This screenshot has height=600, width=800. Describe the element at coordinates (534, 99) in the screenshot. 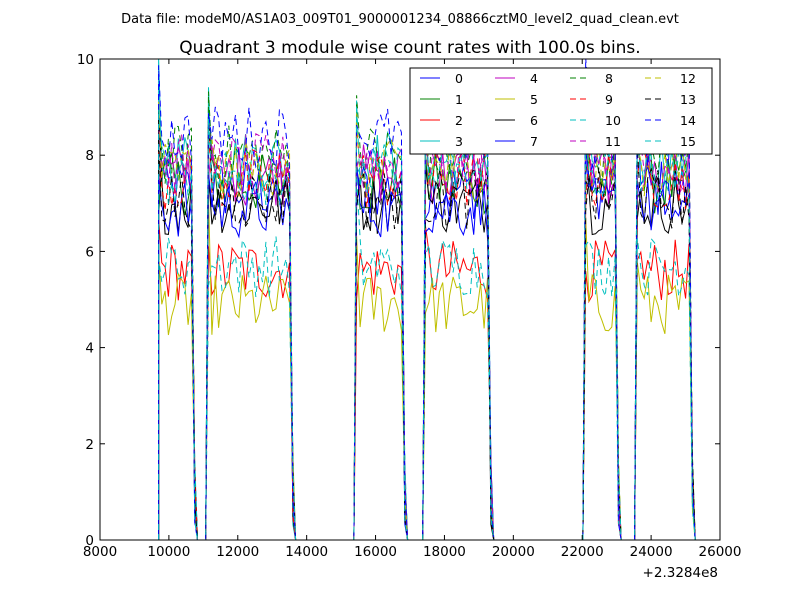

I see `legend-label: 5` at that location.